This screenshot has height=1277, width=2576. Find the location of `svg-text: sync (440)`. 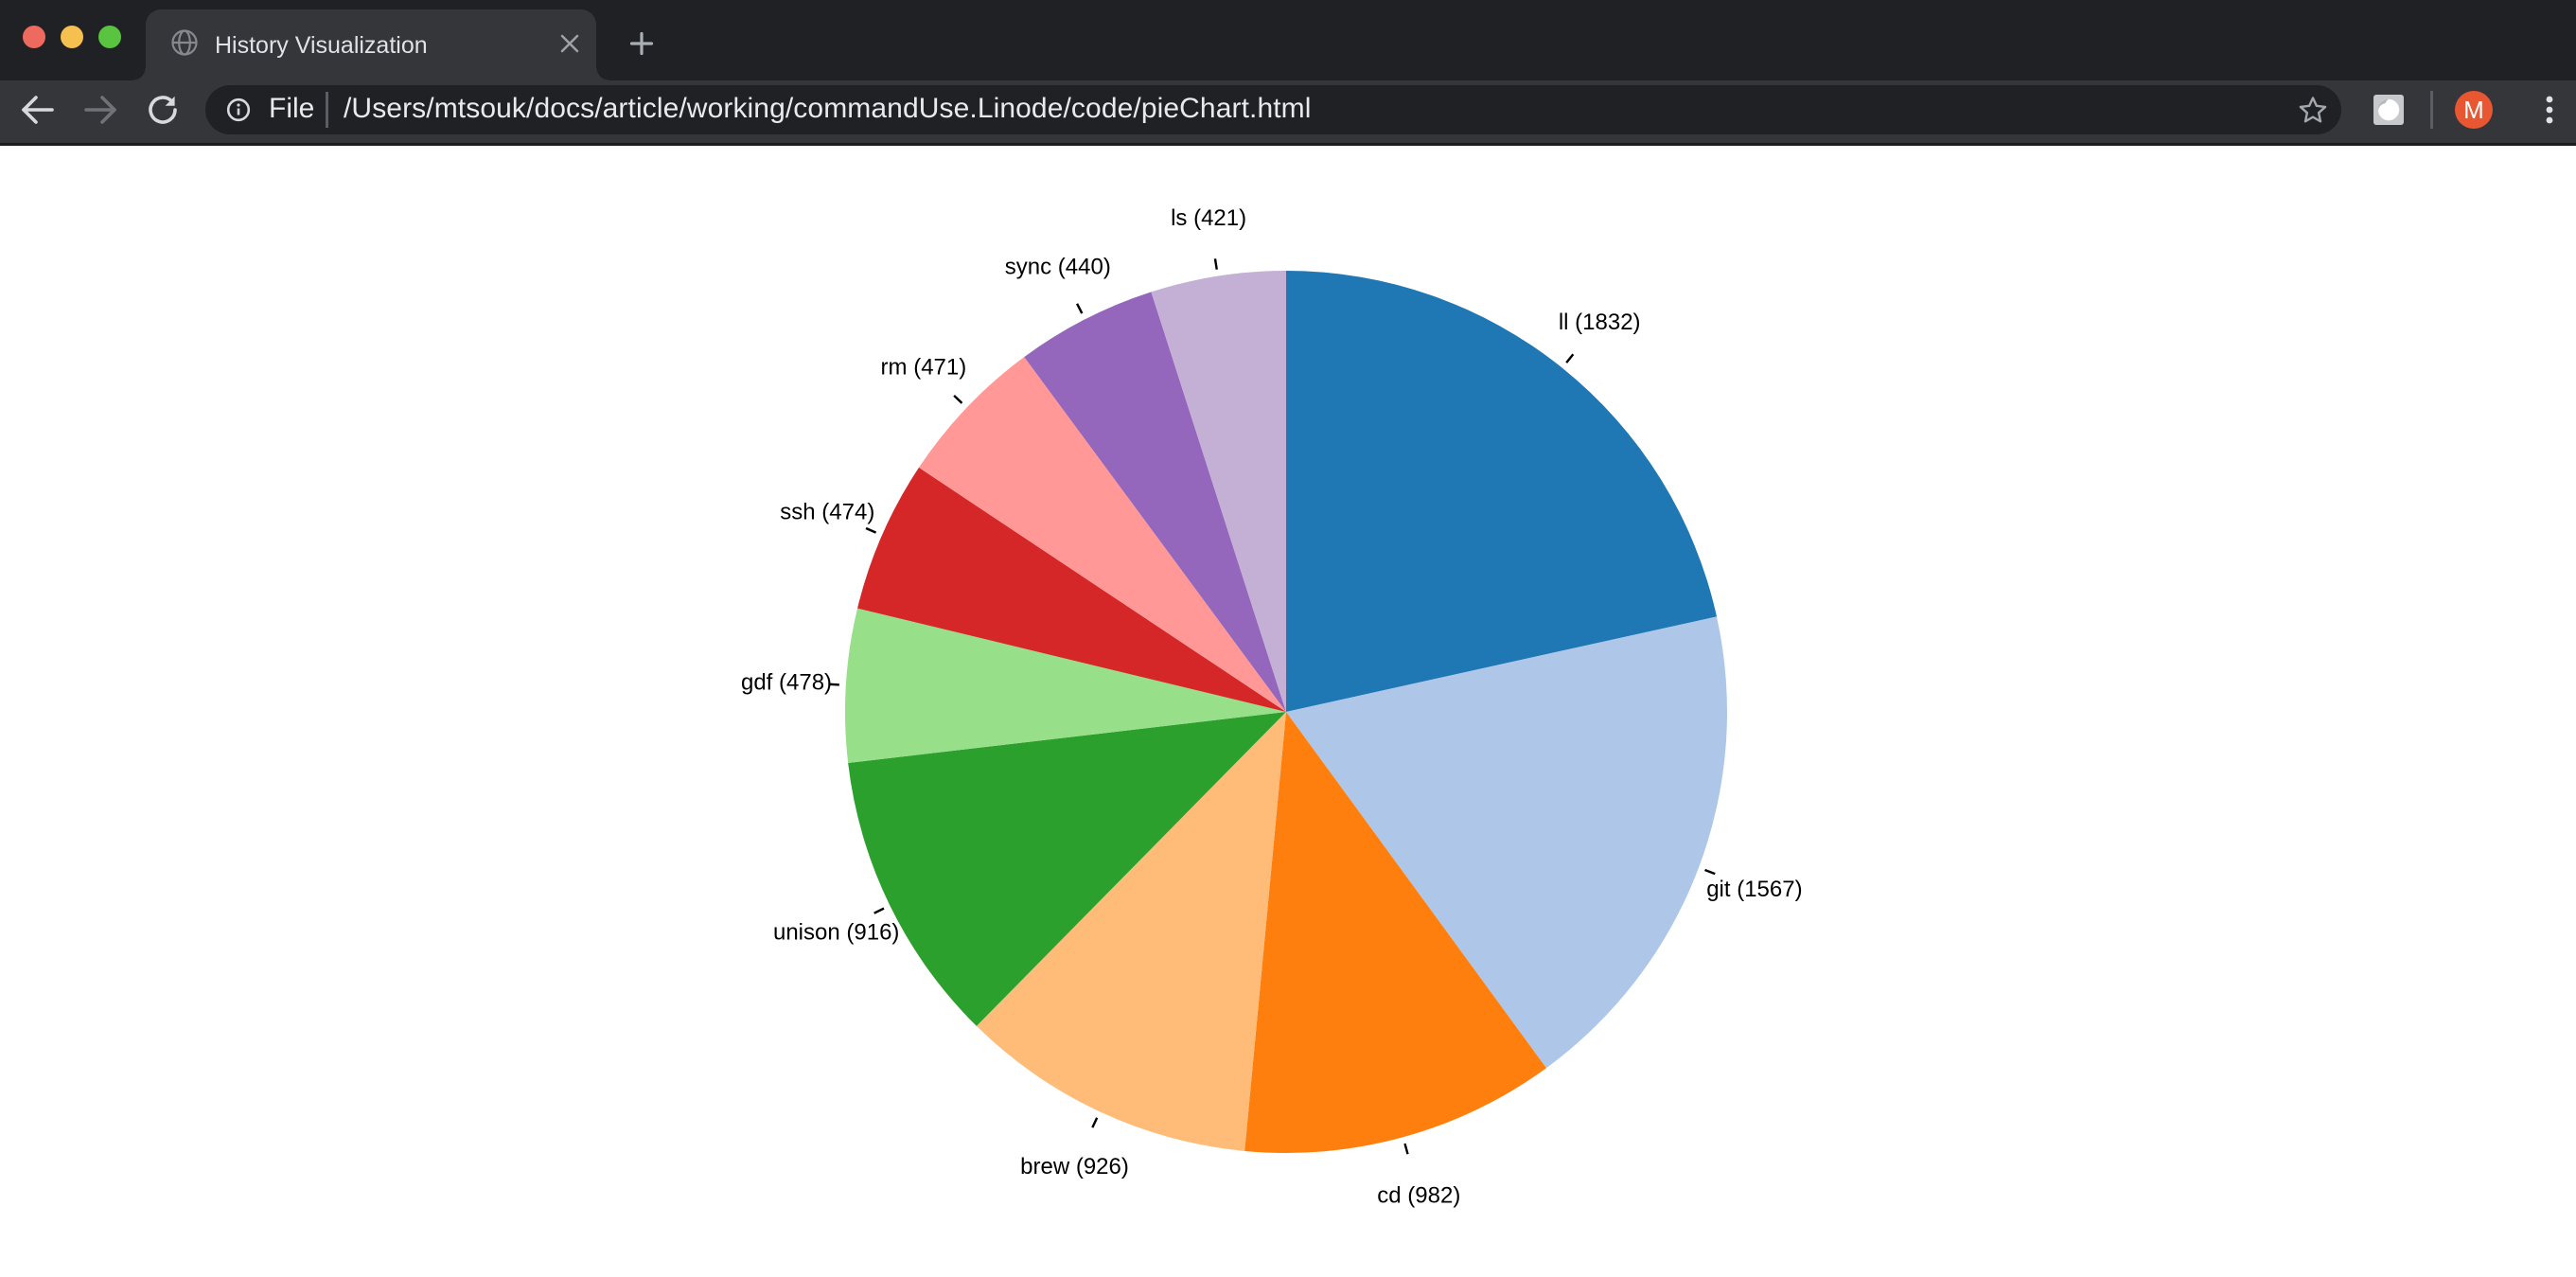

svg-text: sync (440) is located at coordinates (1058, 267).